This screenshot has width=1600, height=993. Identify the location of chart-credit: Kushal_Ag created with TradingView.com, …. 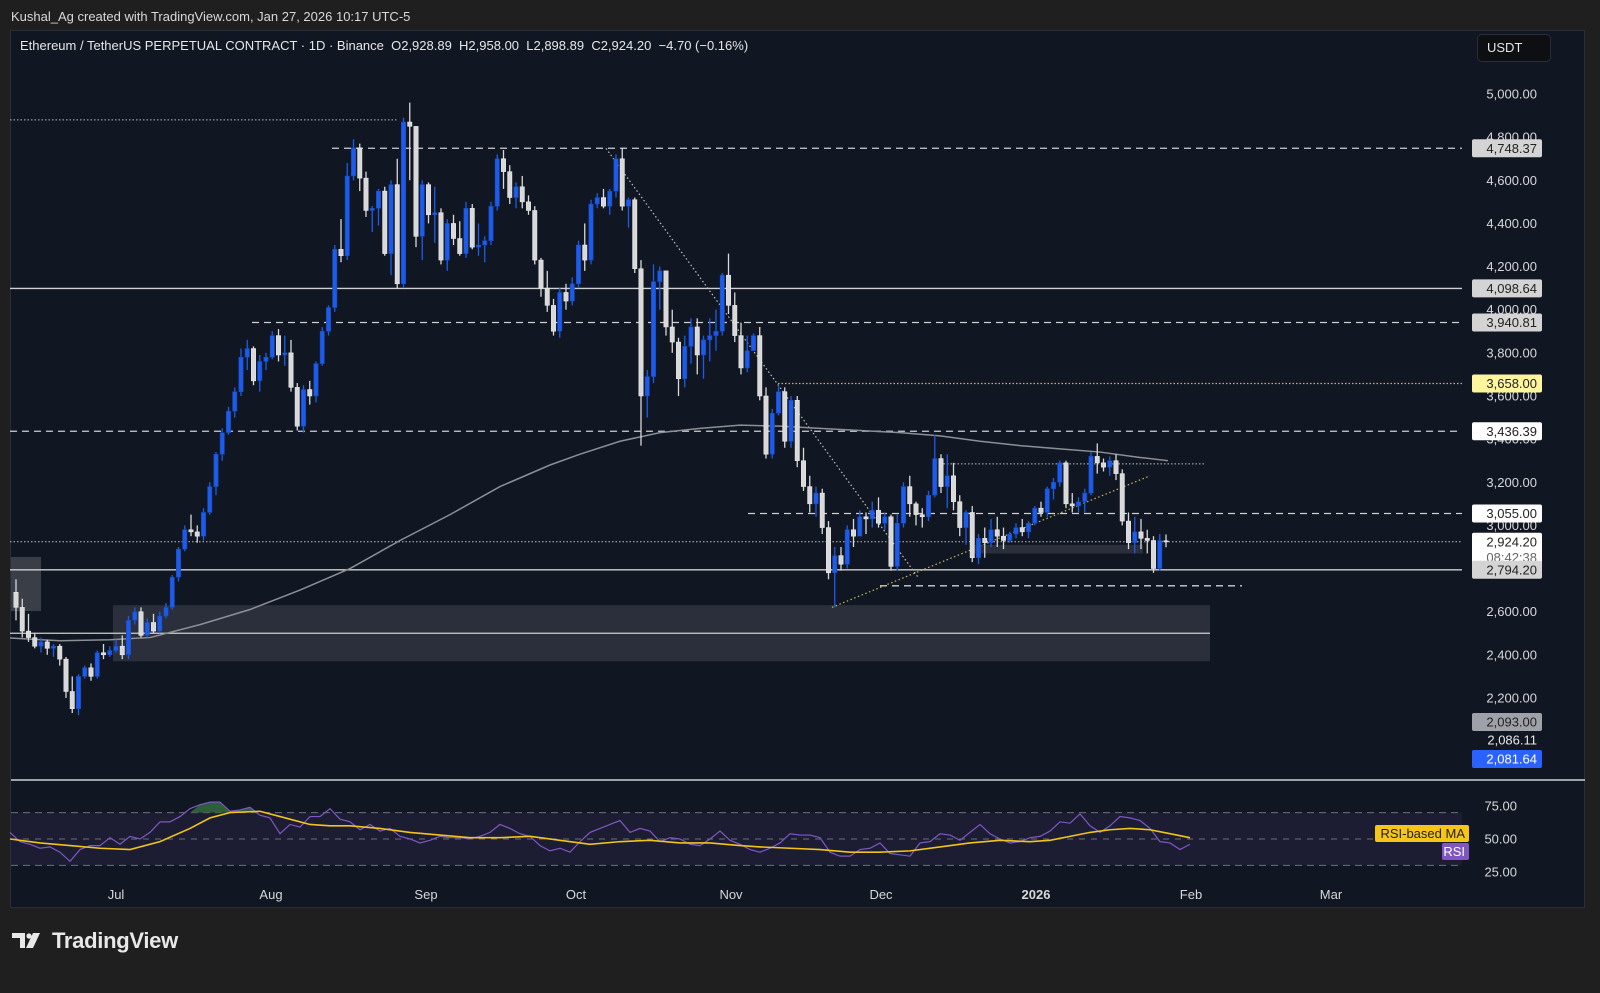
(211, 16).